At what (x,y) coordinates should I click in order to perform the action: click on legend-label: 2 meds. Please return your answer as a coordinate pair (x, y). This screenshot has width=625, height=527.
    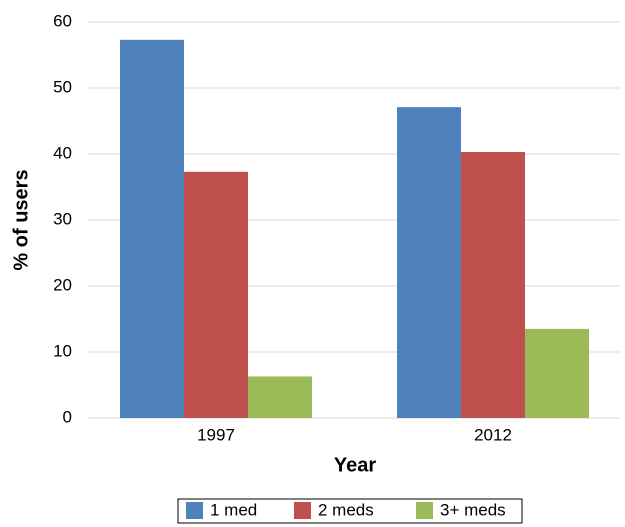
    Looking at the image, I should click on (346, 509).